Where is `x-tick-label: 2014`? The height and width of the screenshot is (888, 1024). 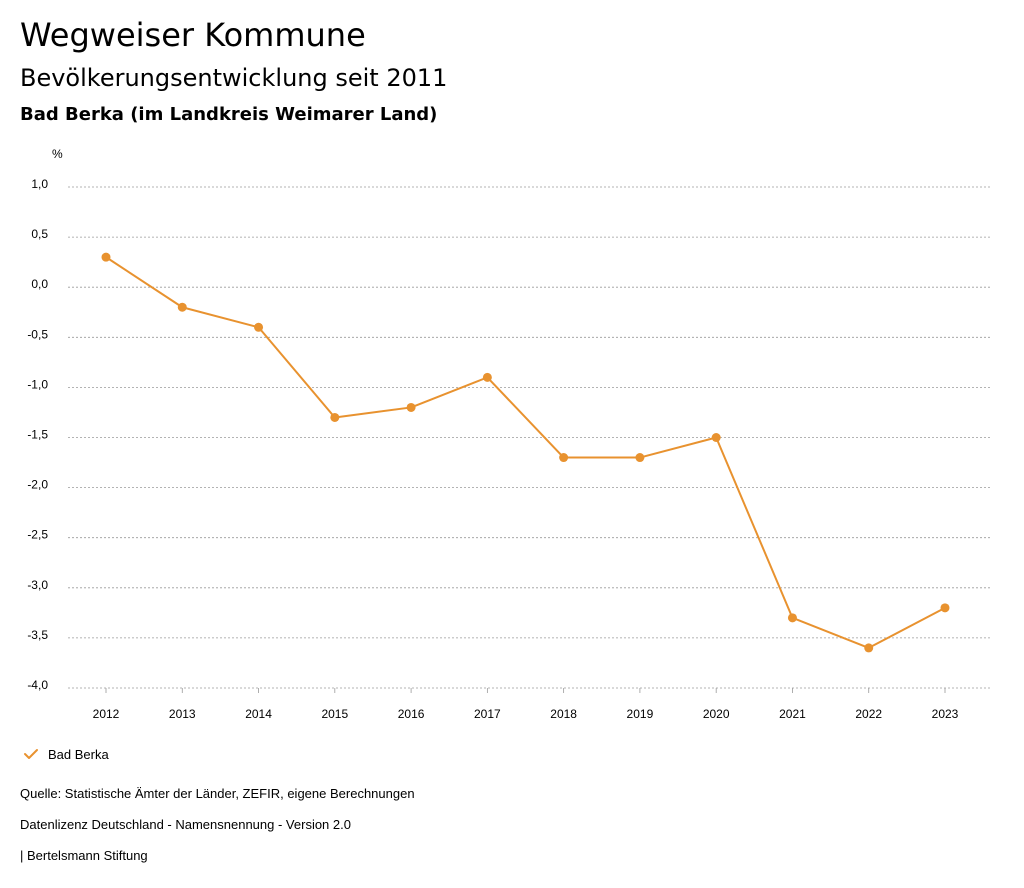
x-tick-label: 2014 is located at coordinates (258, 714).